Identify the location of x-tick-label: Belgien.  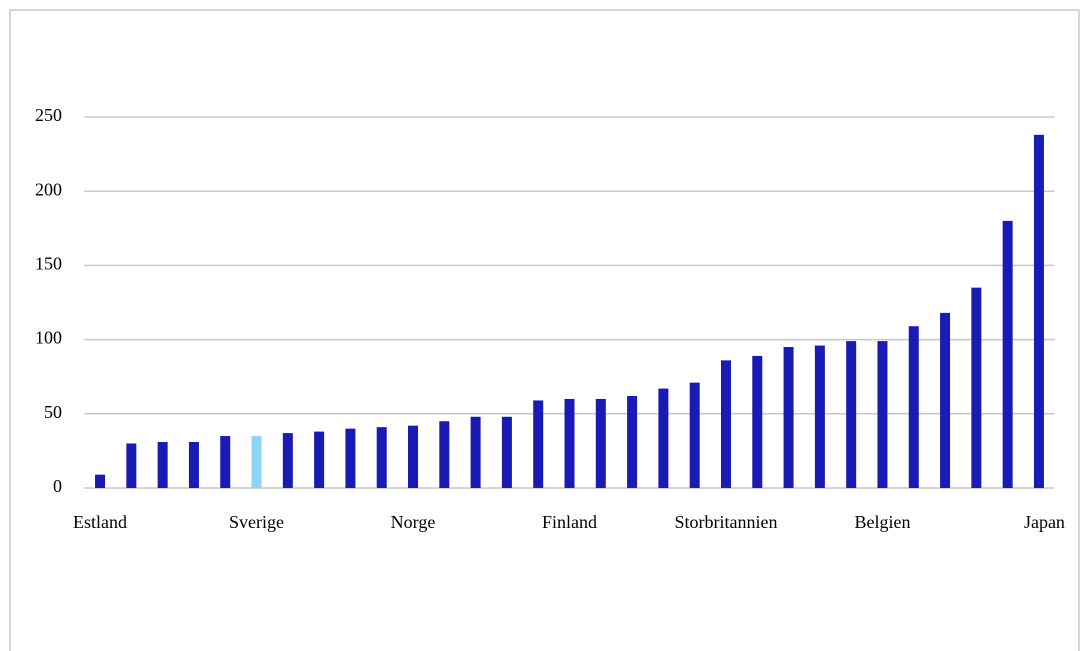
(882, 522).